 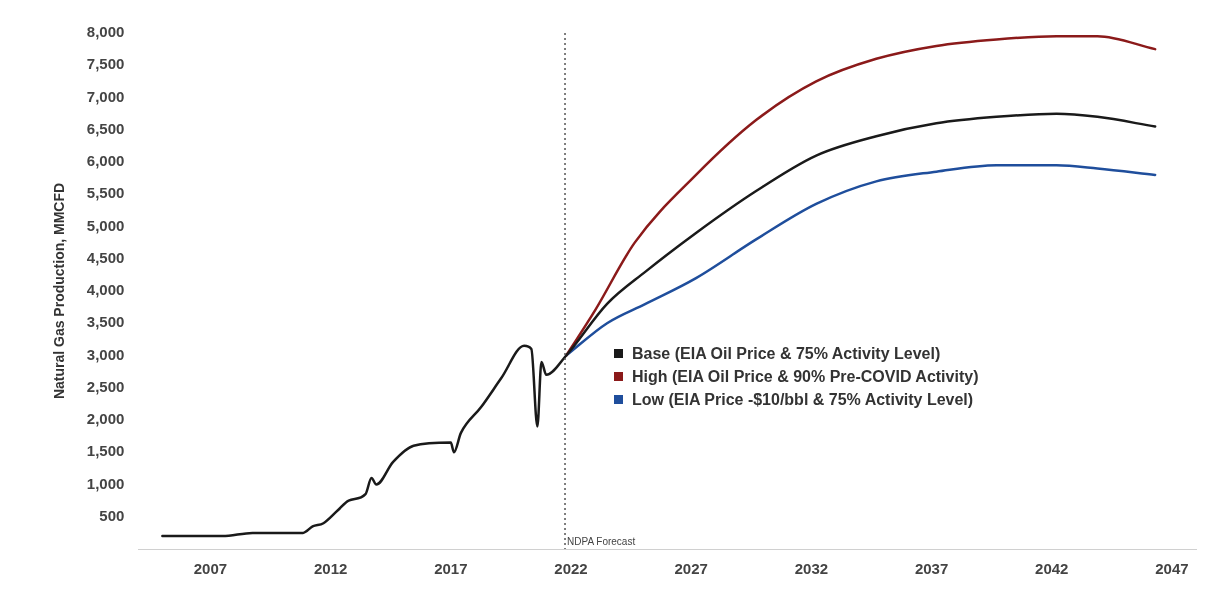 What do you see at coordinates (105, 290) in the screenshot?
I see `y-tick-label: 4,000` at bounding box center [105, 290].